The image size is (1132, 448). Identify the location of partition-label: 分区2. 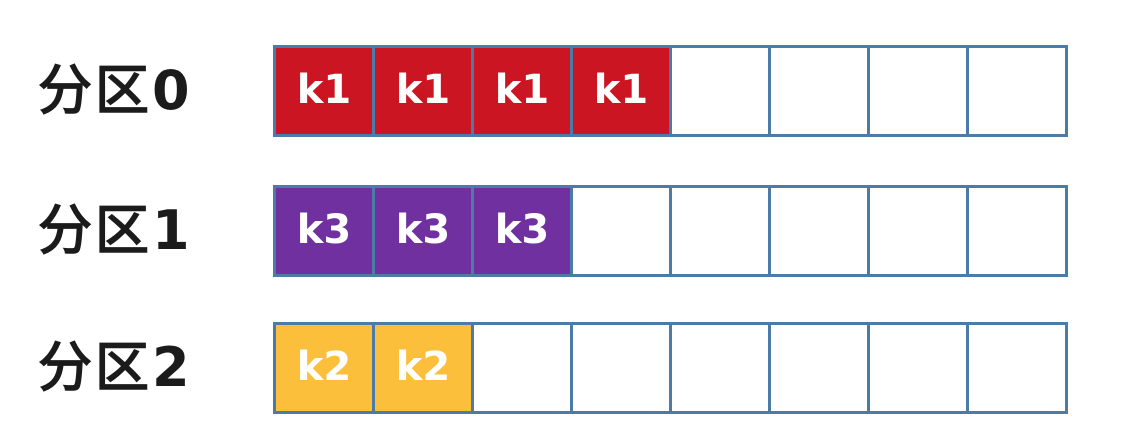
(115, 367).